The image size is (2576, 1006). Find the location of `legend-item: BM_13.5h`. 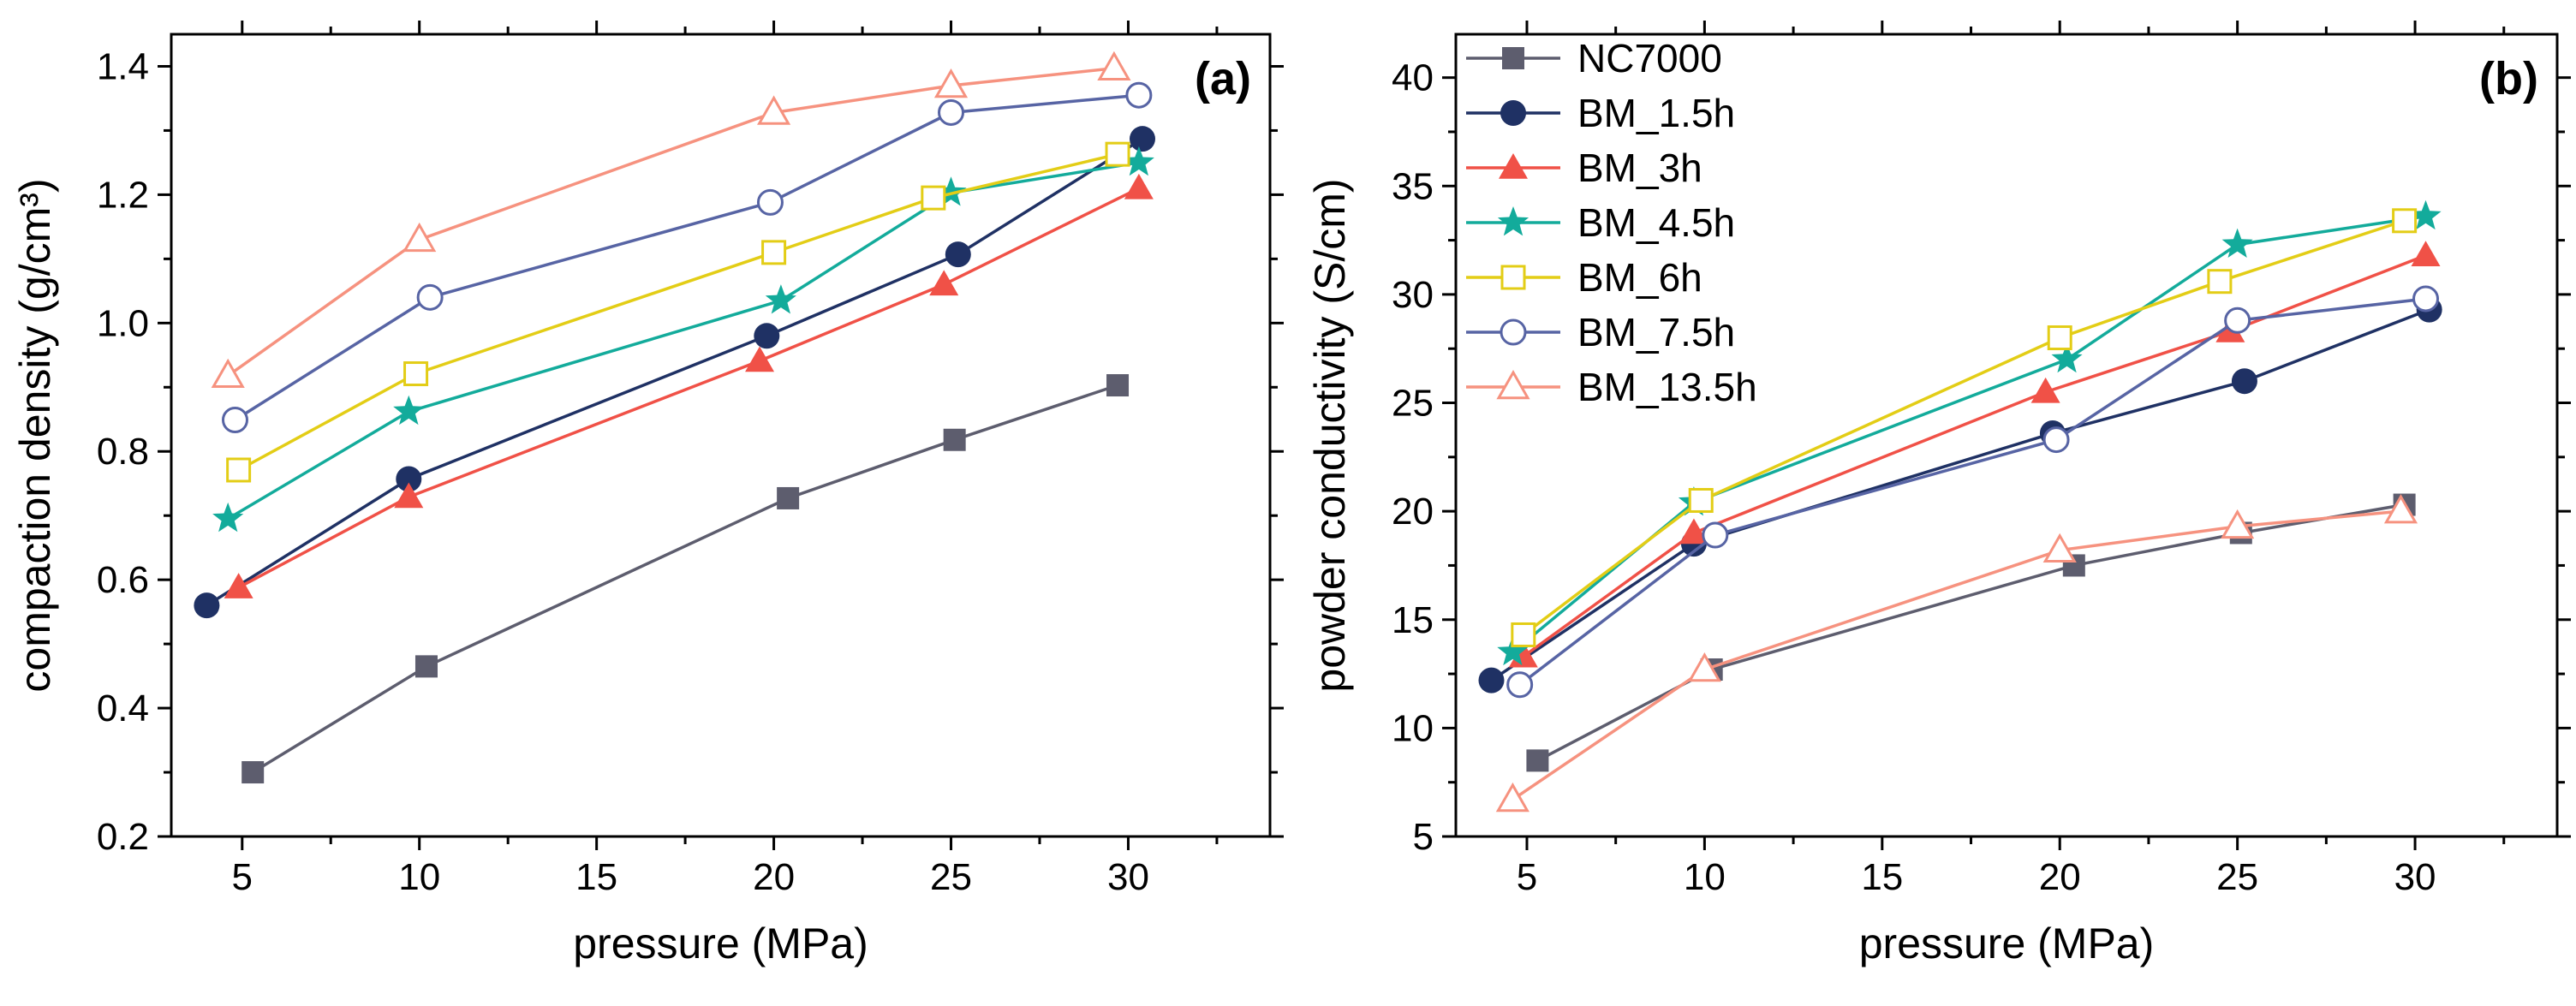

legend-item: BM_13.5h is located at coordinates (1612, 387).